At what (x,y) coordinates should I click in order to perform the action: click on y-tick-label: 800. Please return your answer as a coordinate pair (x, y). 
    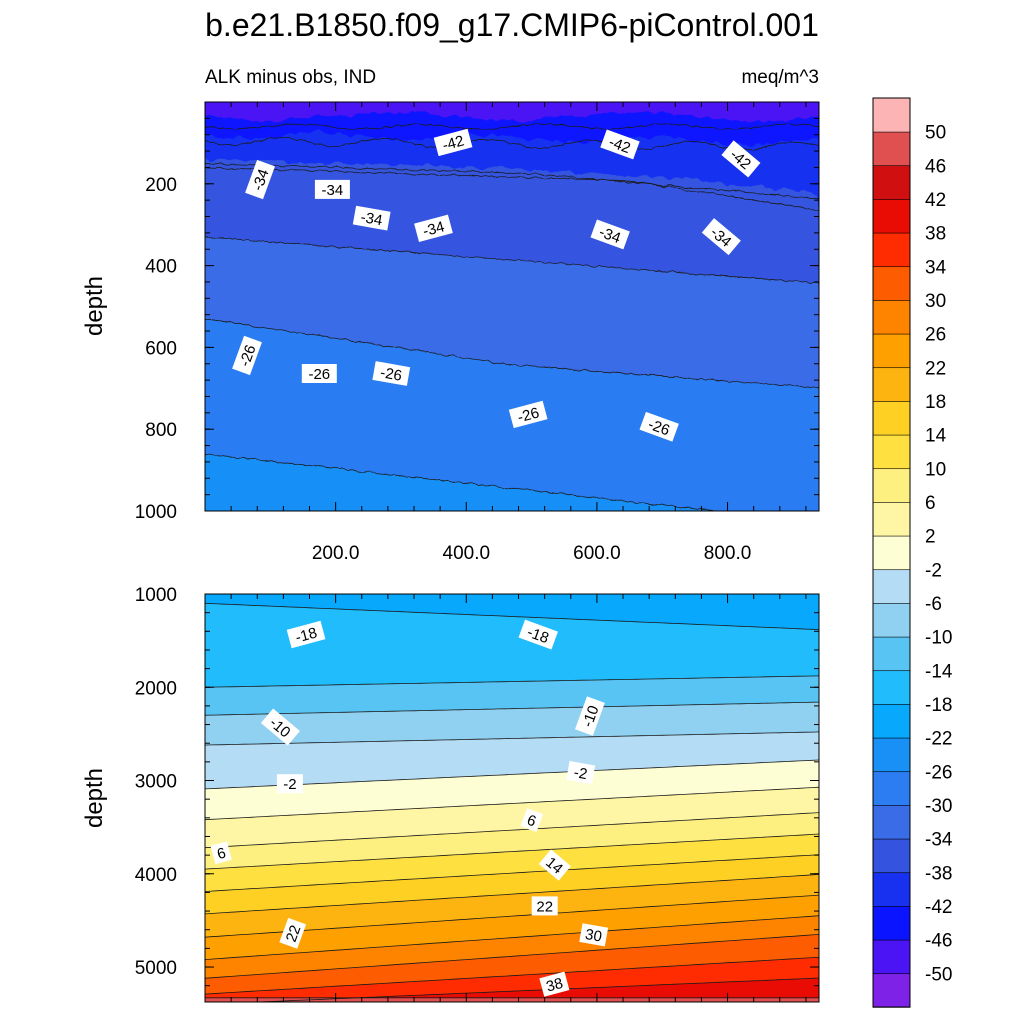
    Looking at the image, I should click on (161, 430).